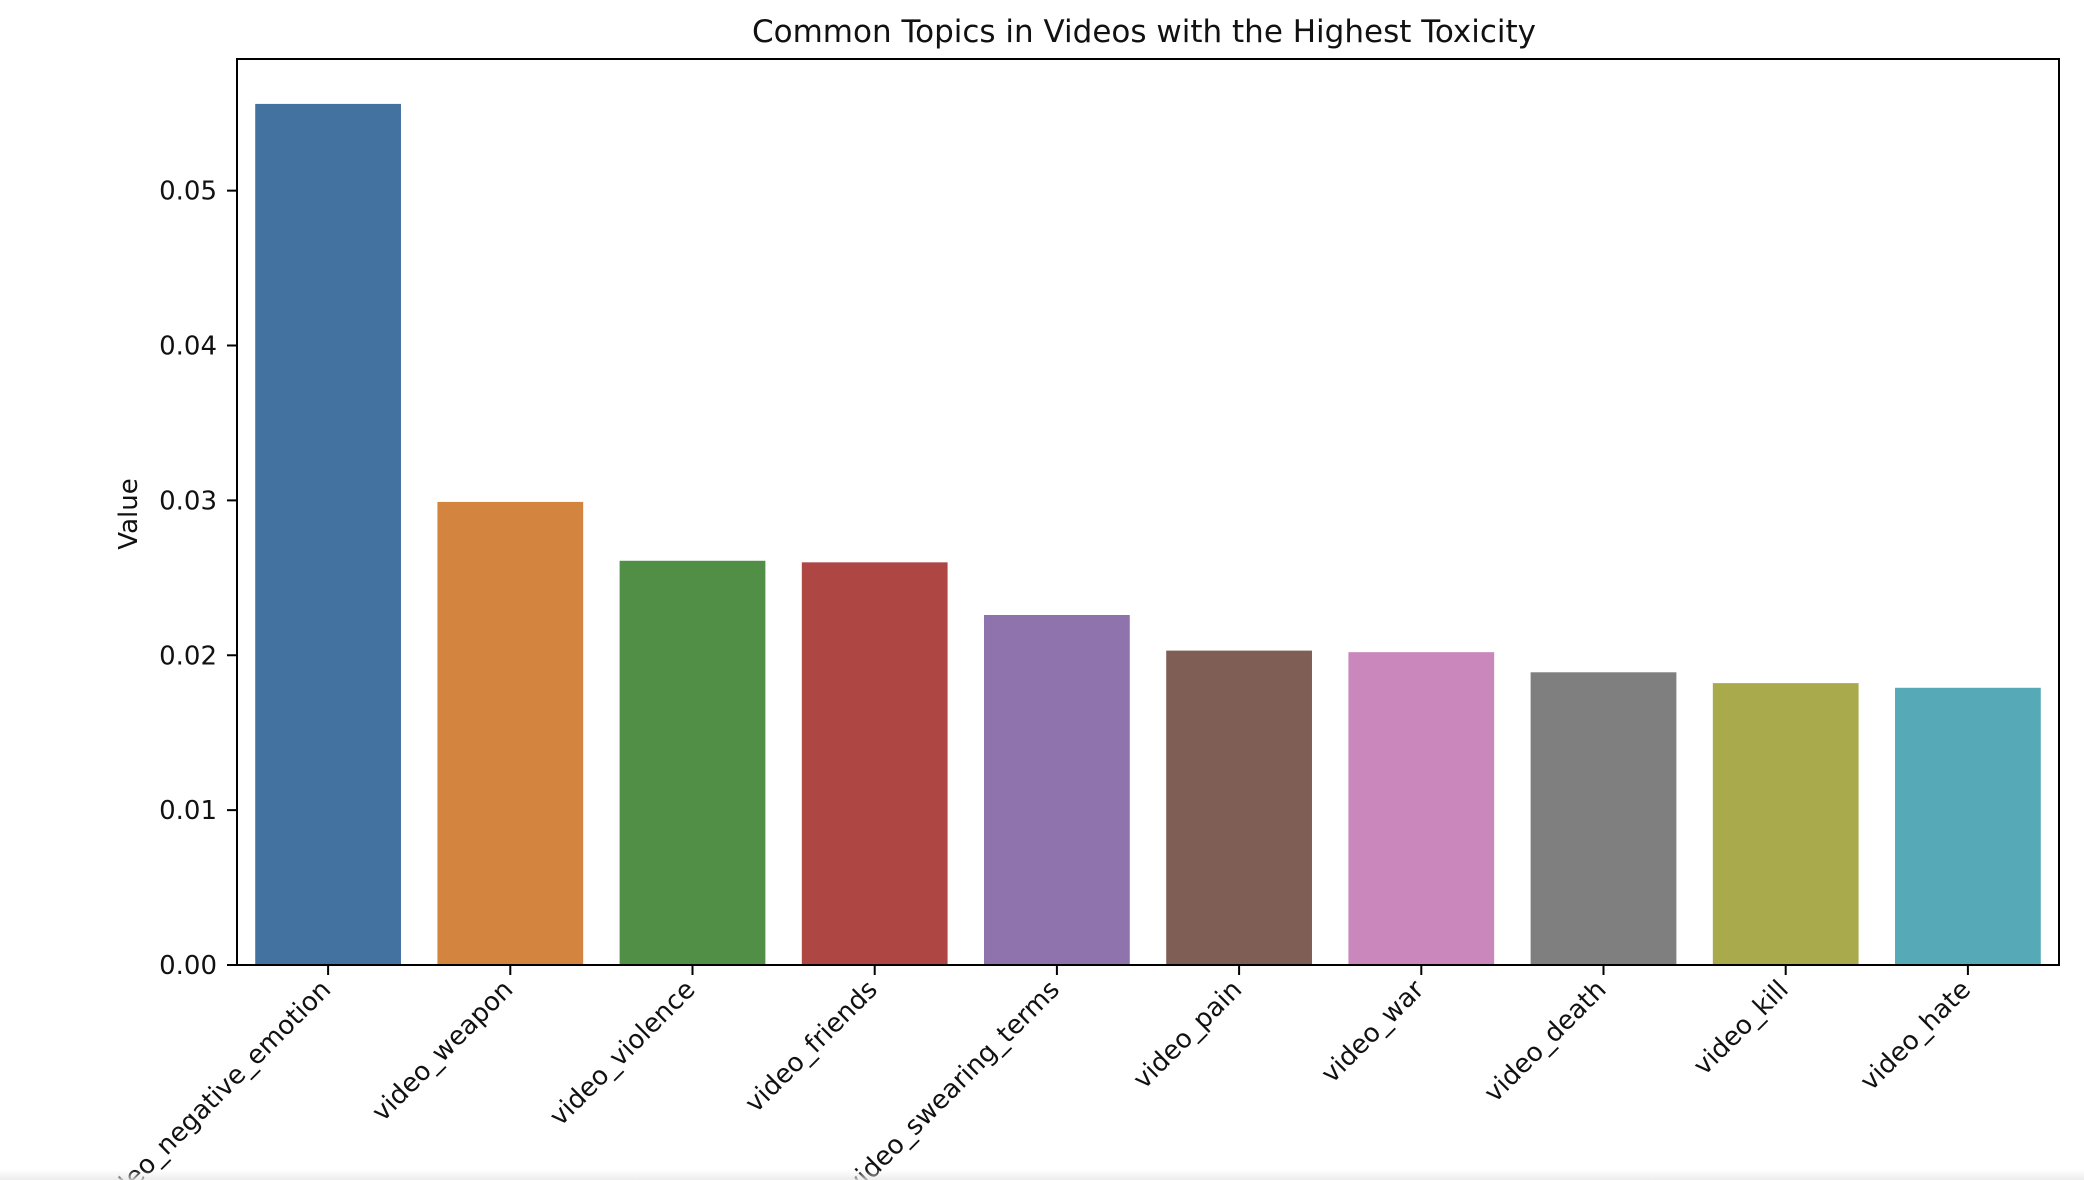  What do you see at coordinates (1239, 807) in the screenshot?
I see `bar-video-pain` at bounding box center [1239, 807].